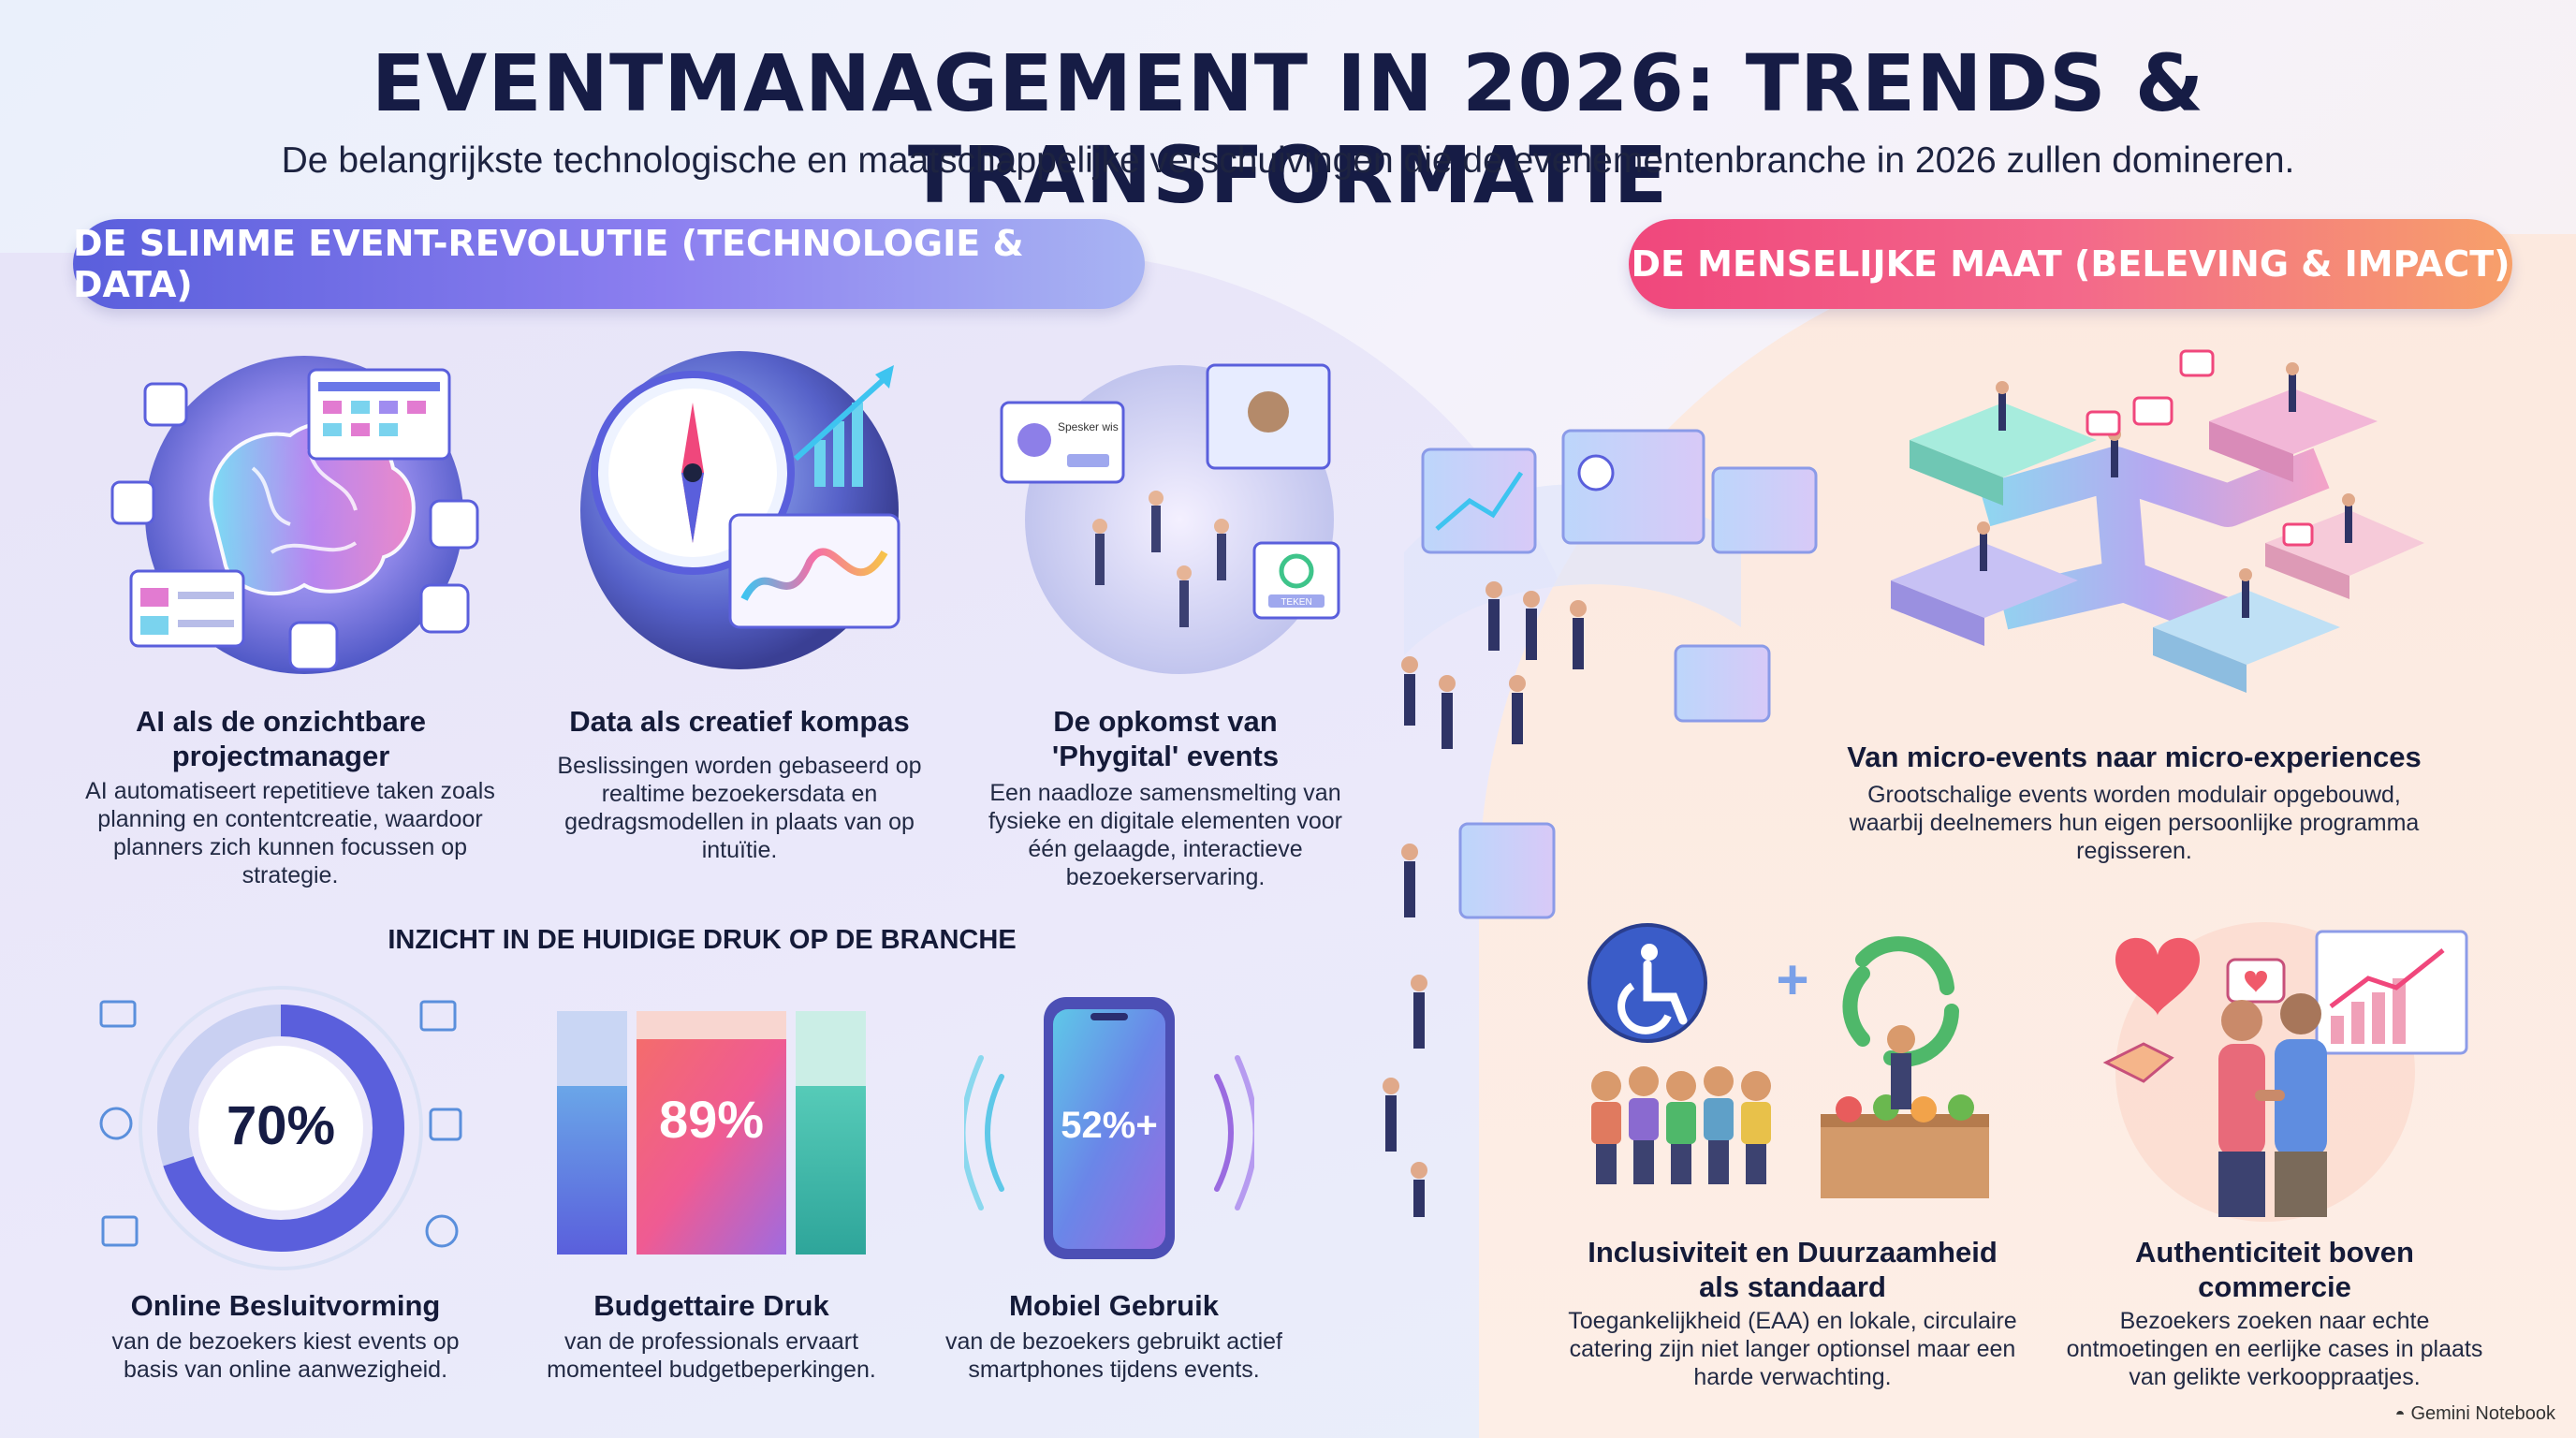  What do you see at coordinates (1647, 983) in the screenshot?
I see `accessibility-icon` at bounding box center [1647, 983].